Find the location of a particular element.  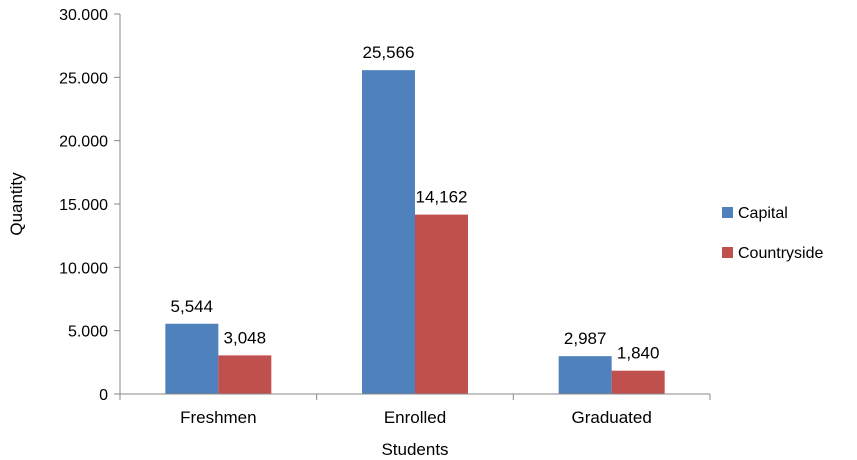

x-axis-title: Students is located at coordinates (414, 449).